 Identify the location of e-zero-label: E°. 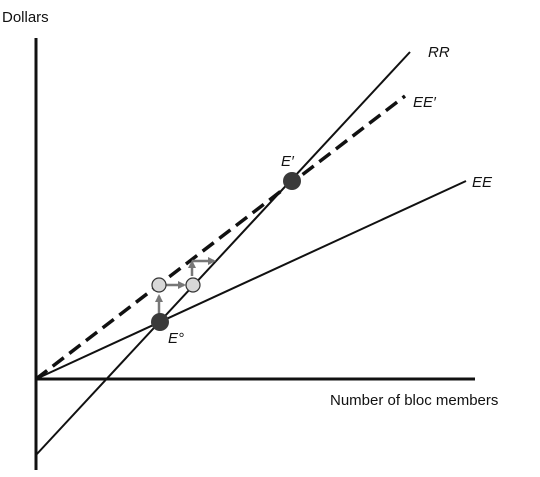
(176, 338).